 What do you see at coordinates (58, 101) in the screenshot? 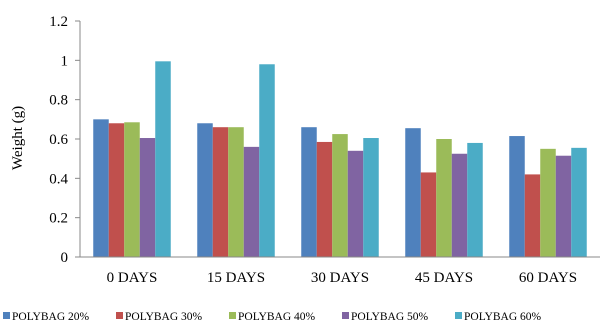
I see `y-tick-label: 0.8` at bounding box center [58, 101].